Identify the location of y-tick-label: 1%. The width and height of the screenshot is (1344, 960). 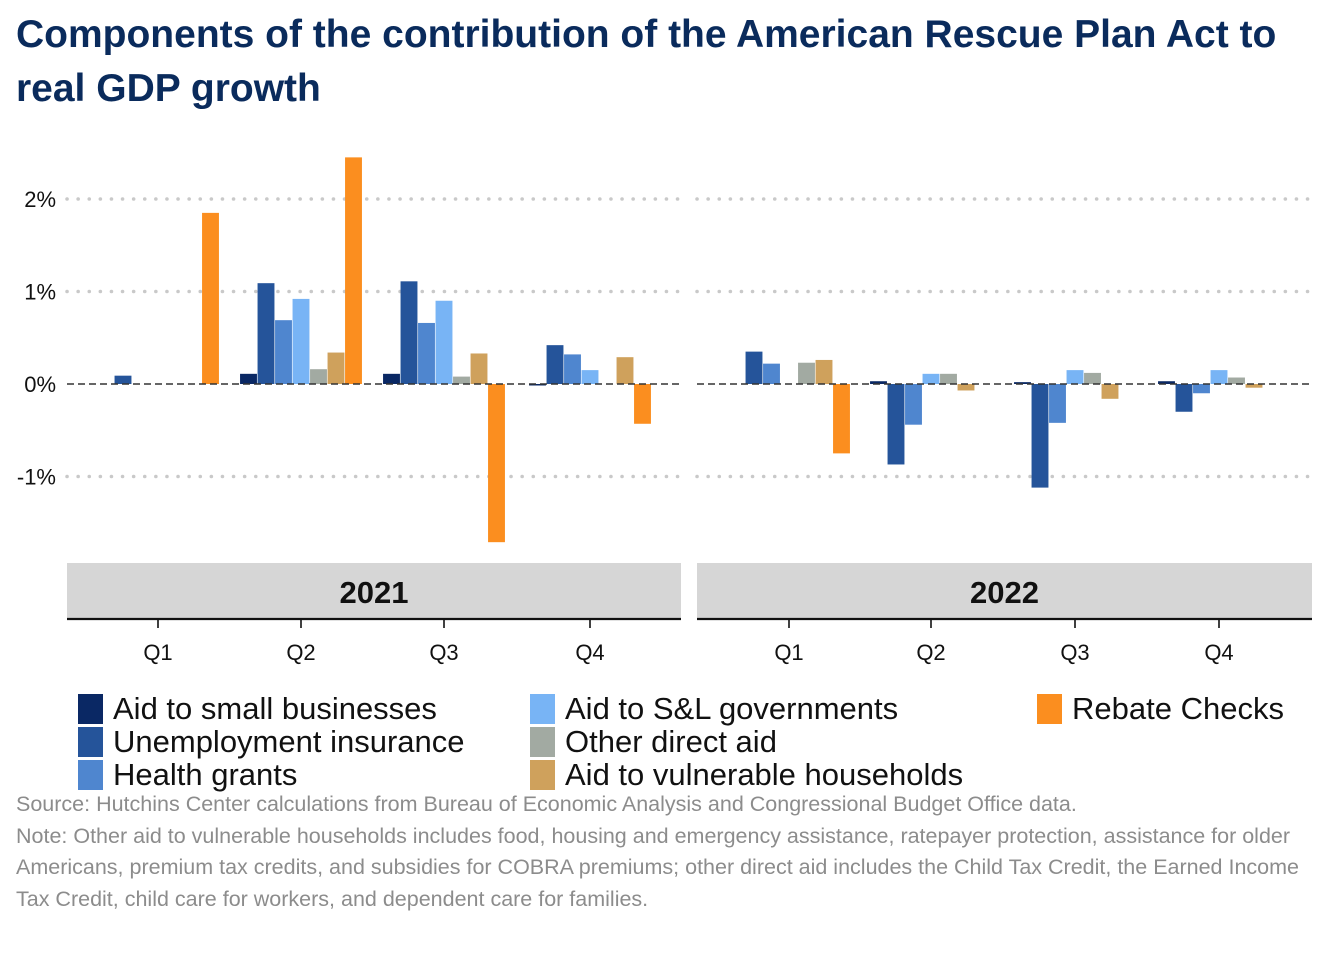
(40, 292).